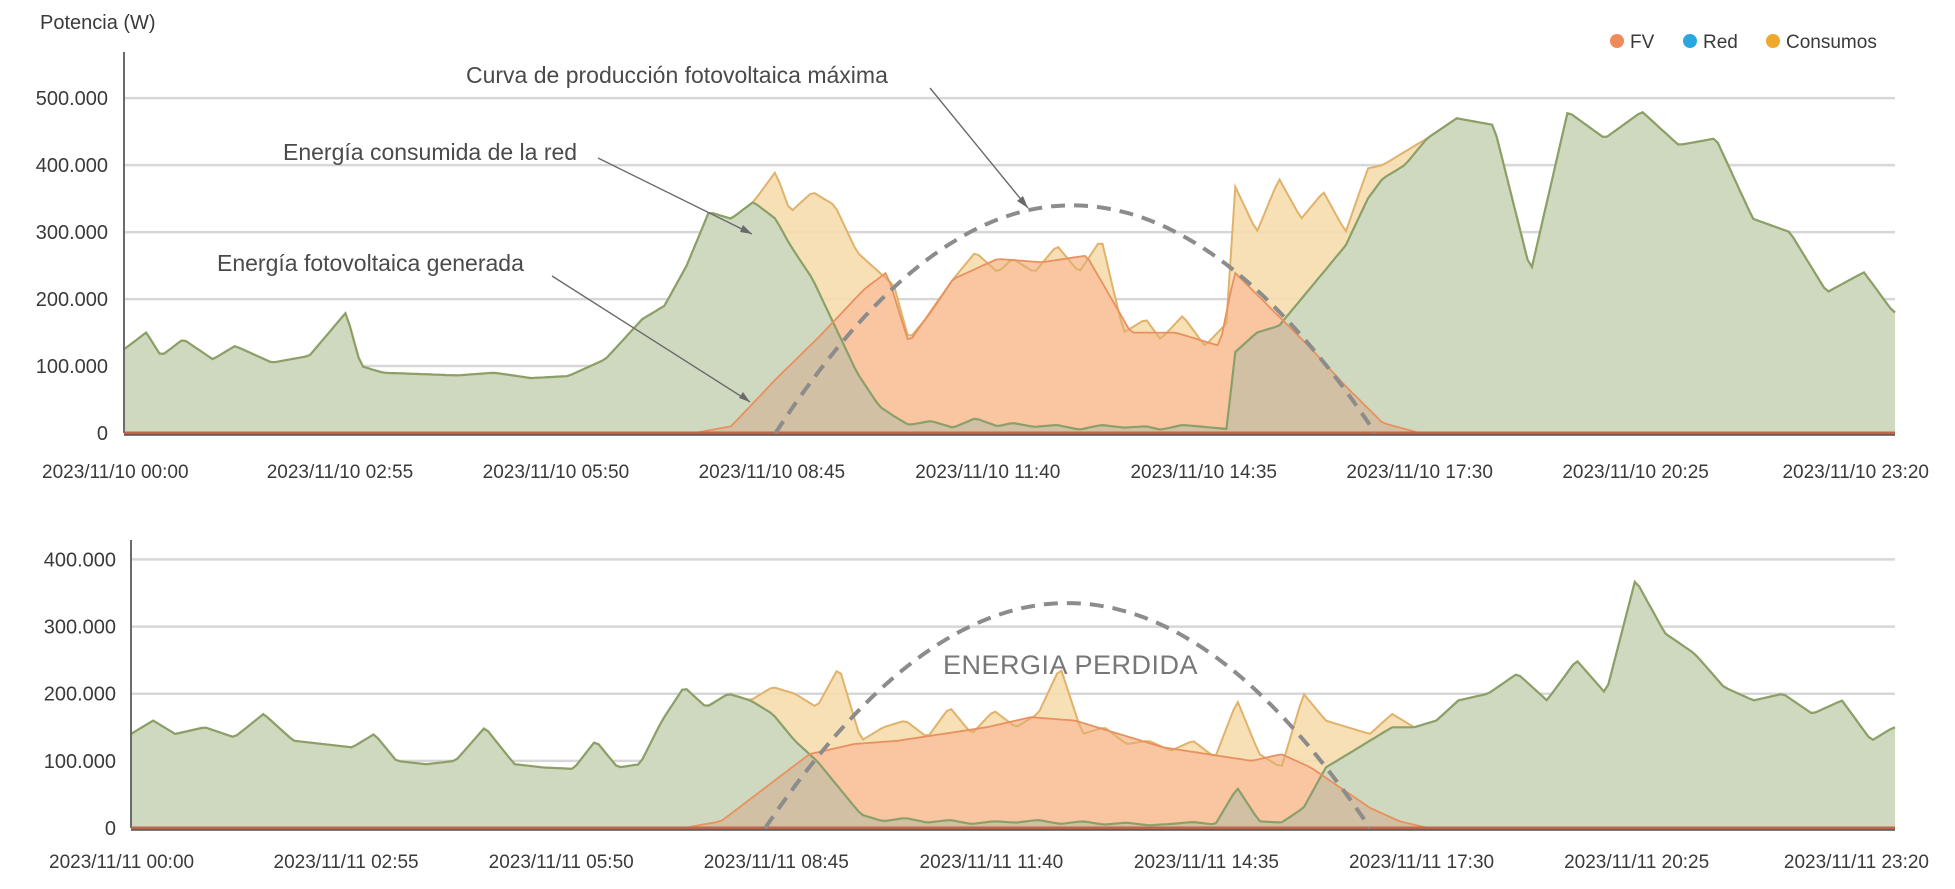 The image size is (1955, 889). What do you see at coordinates (772, 472) in the screenshot?
I see `x-tick-label: 2023/11/10 08:45` at bounding box center [772, 472].